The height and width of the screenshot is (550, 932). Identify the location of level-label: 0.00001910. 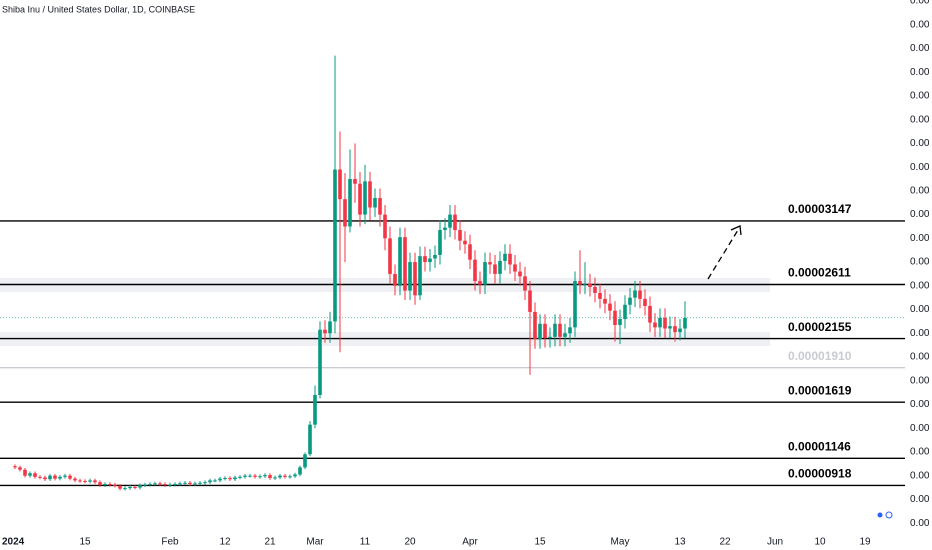
(820, 356).